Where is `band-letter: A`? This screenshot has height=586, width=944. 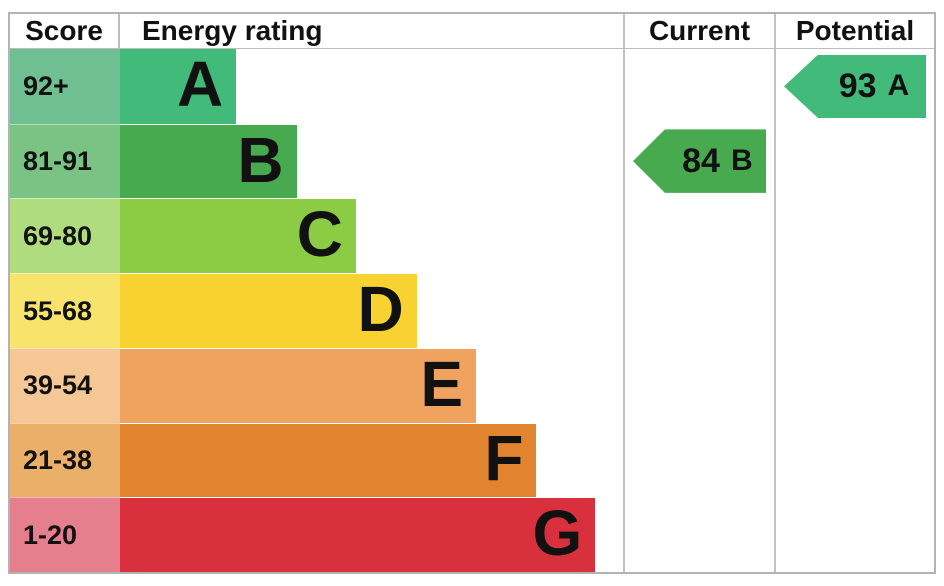
band-letter: A is located at coordinates (200, 84).